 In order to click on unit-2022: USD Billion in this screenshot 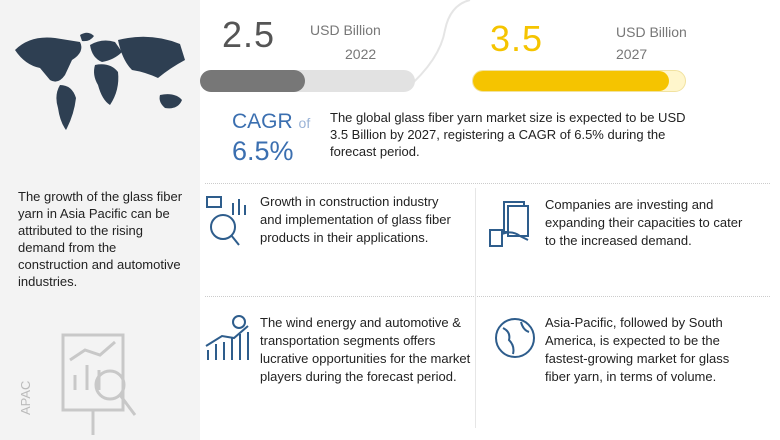, I will do `click(345, 30)`.